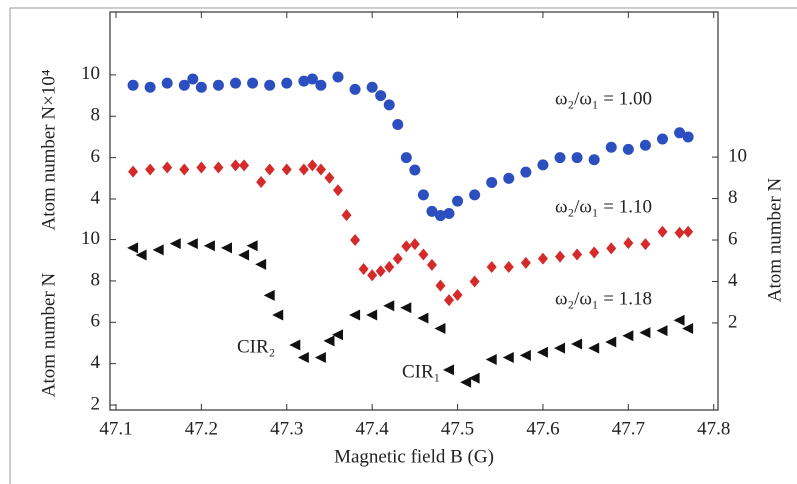 This screenshot has width=797, height=484. I want to click on y2-tick-label: 8, so click(733, 197).